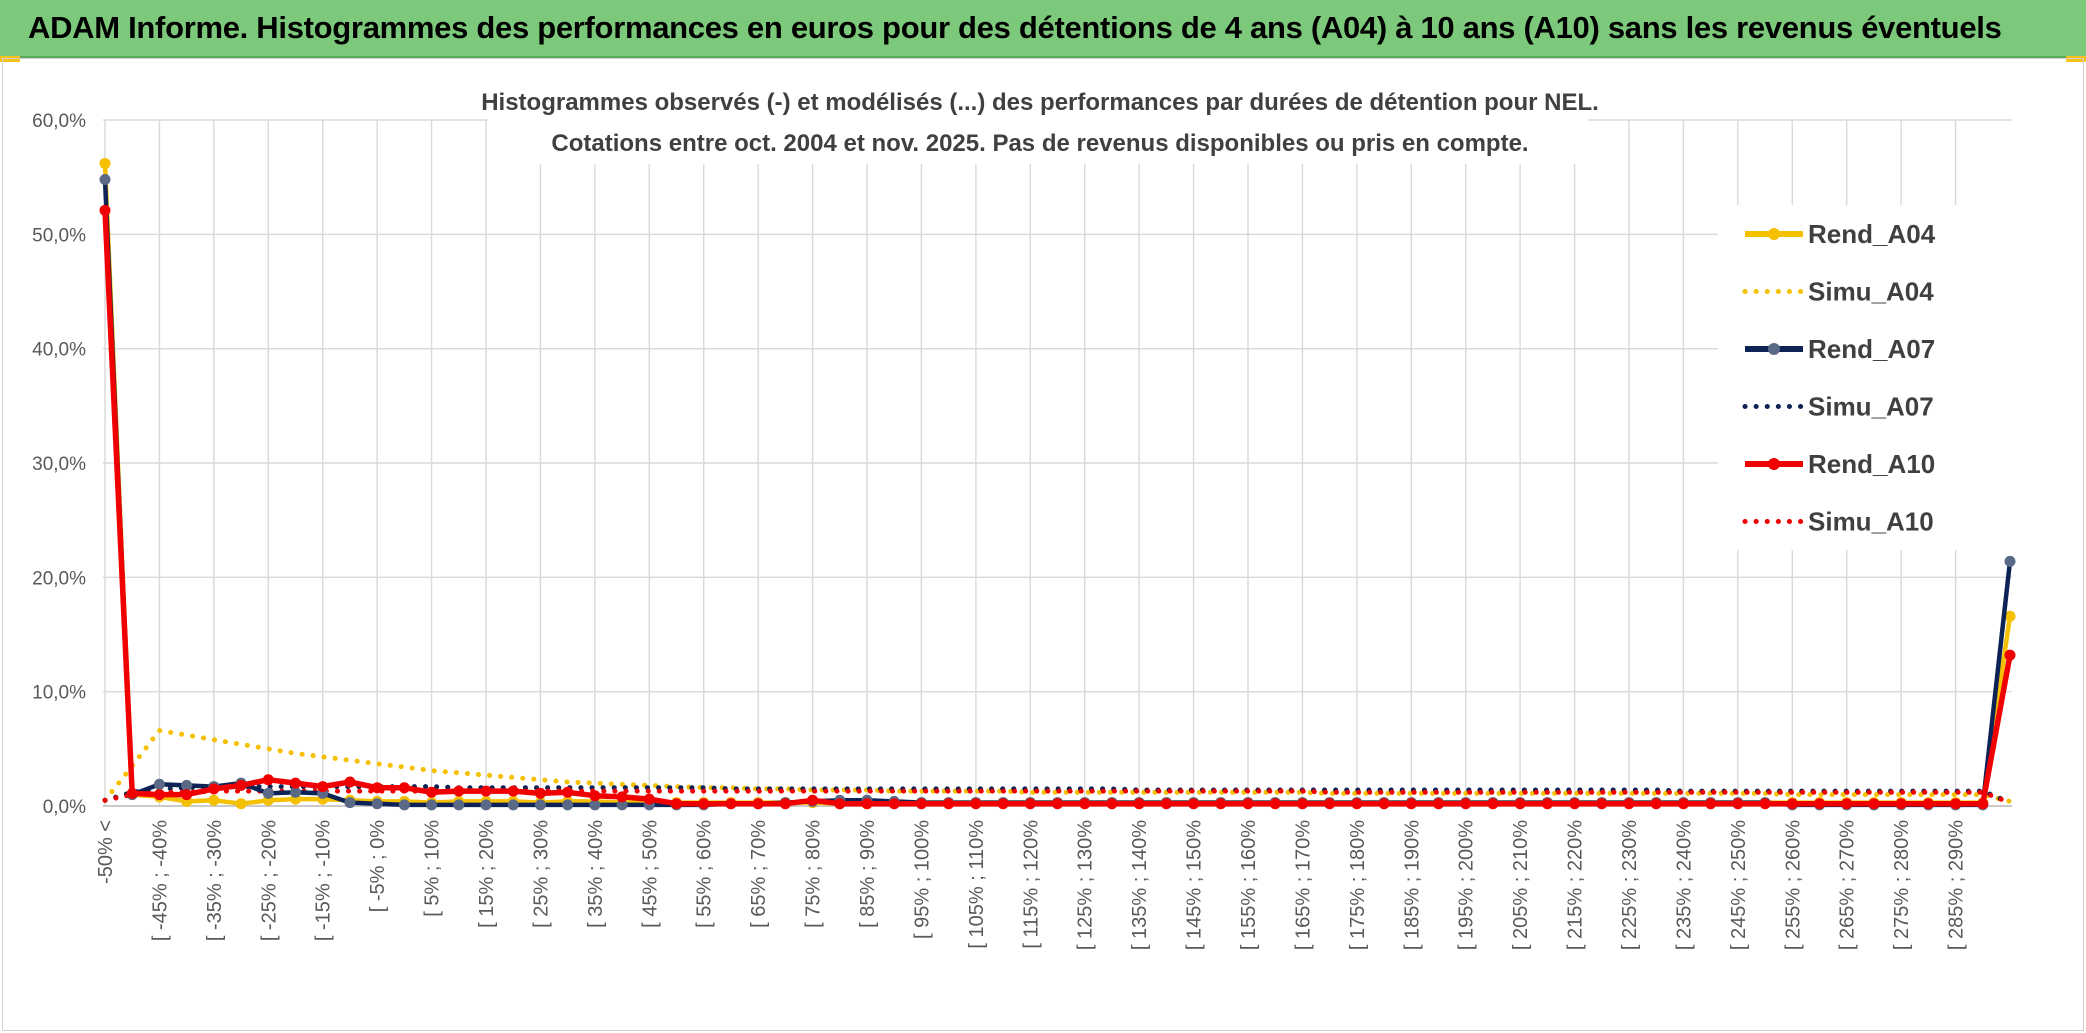  I want to click on x-tick-label: [ 195% ; 200%, so click(1467, 885).